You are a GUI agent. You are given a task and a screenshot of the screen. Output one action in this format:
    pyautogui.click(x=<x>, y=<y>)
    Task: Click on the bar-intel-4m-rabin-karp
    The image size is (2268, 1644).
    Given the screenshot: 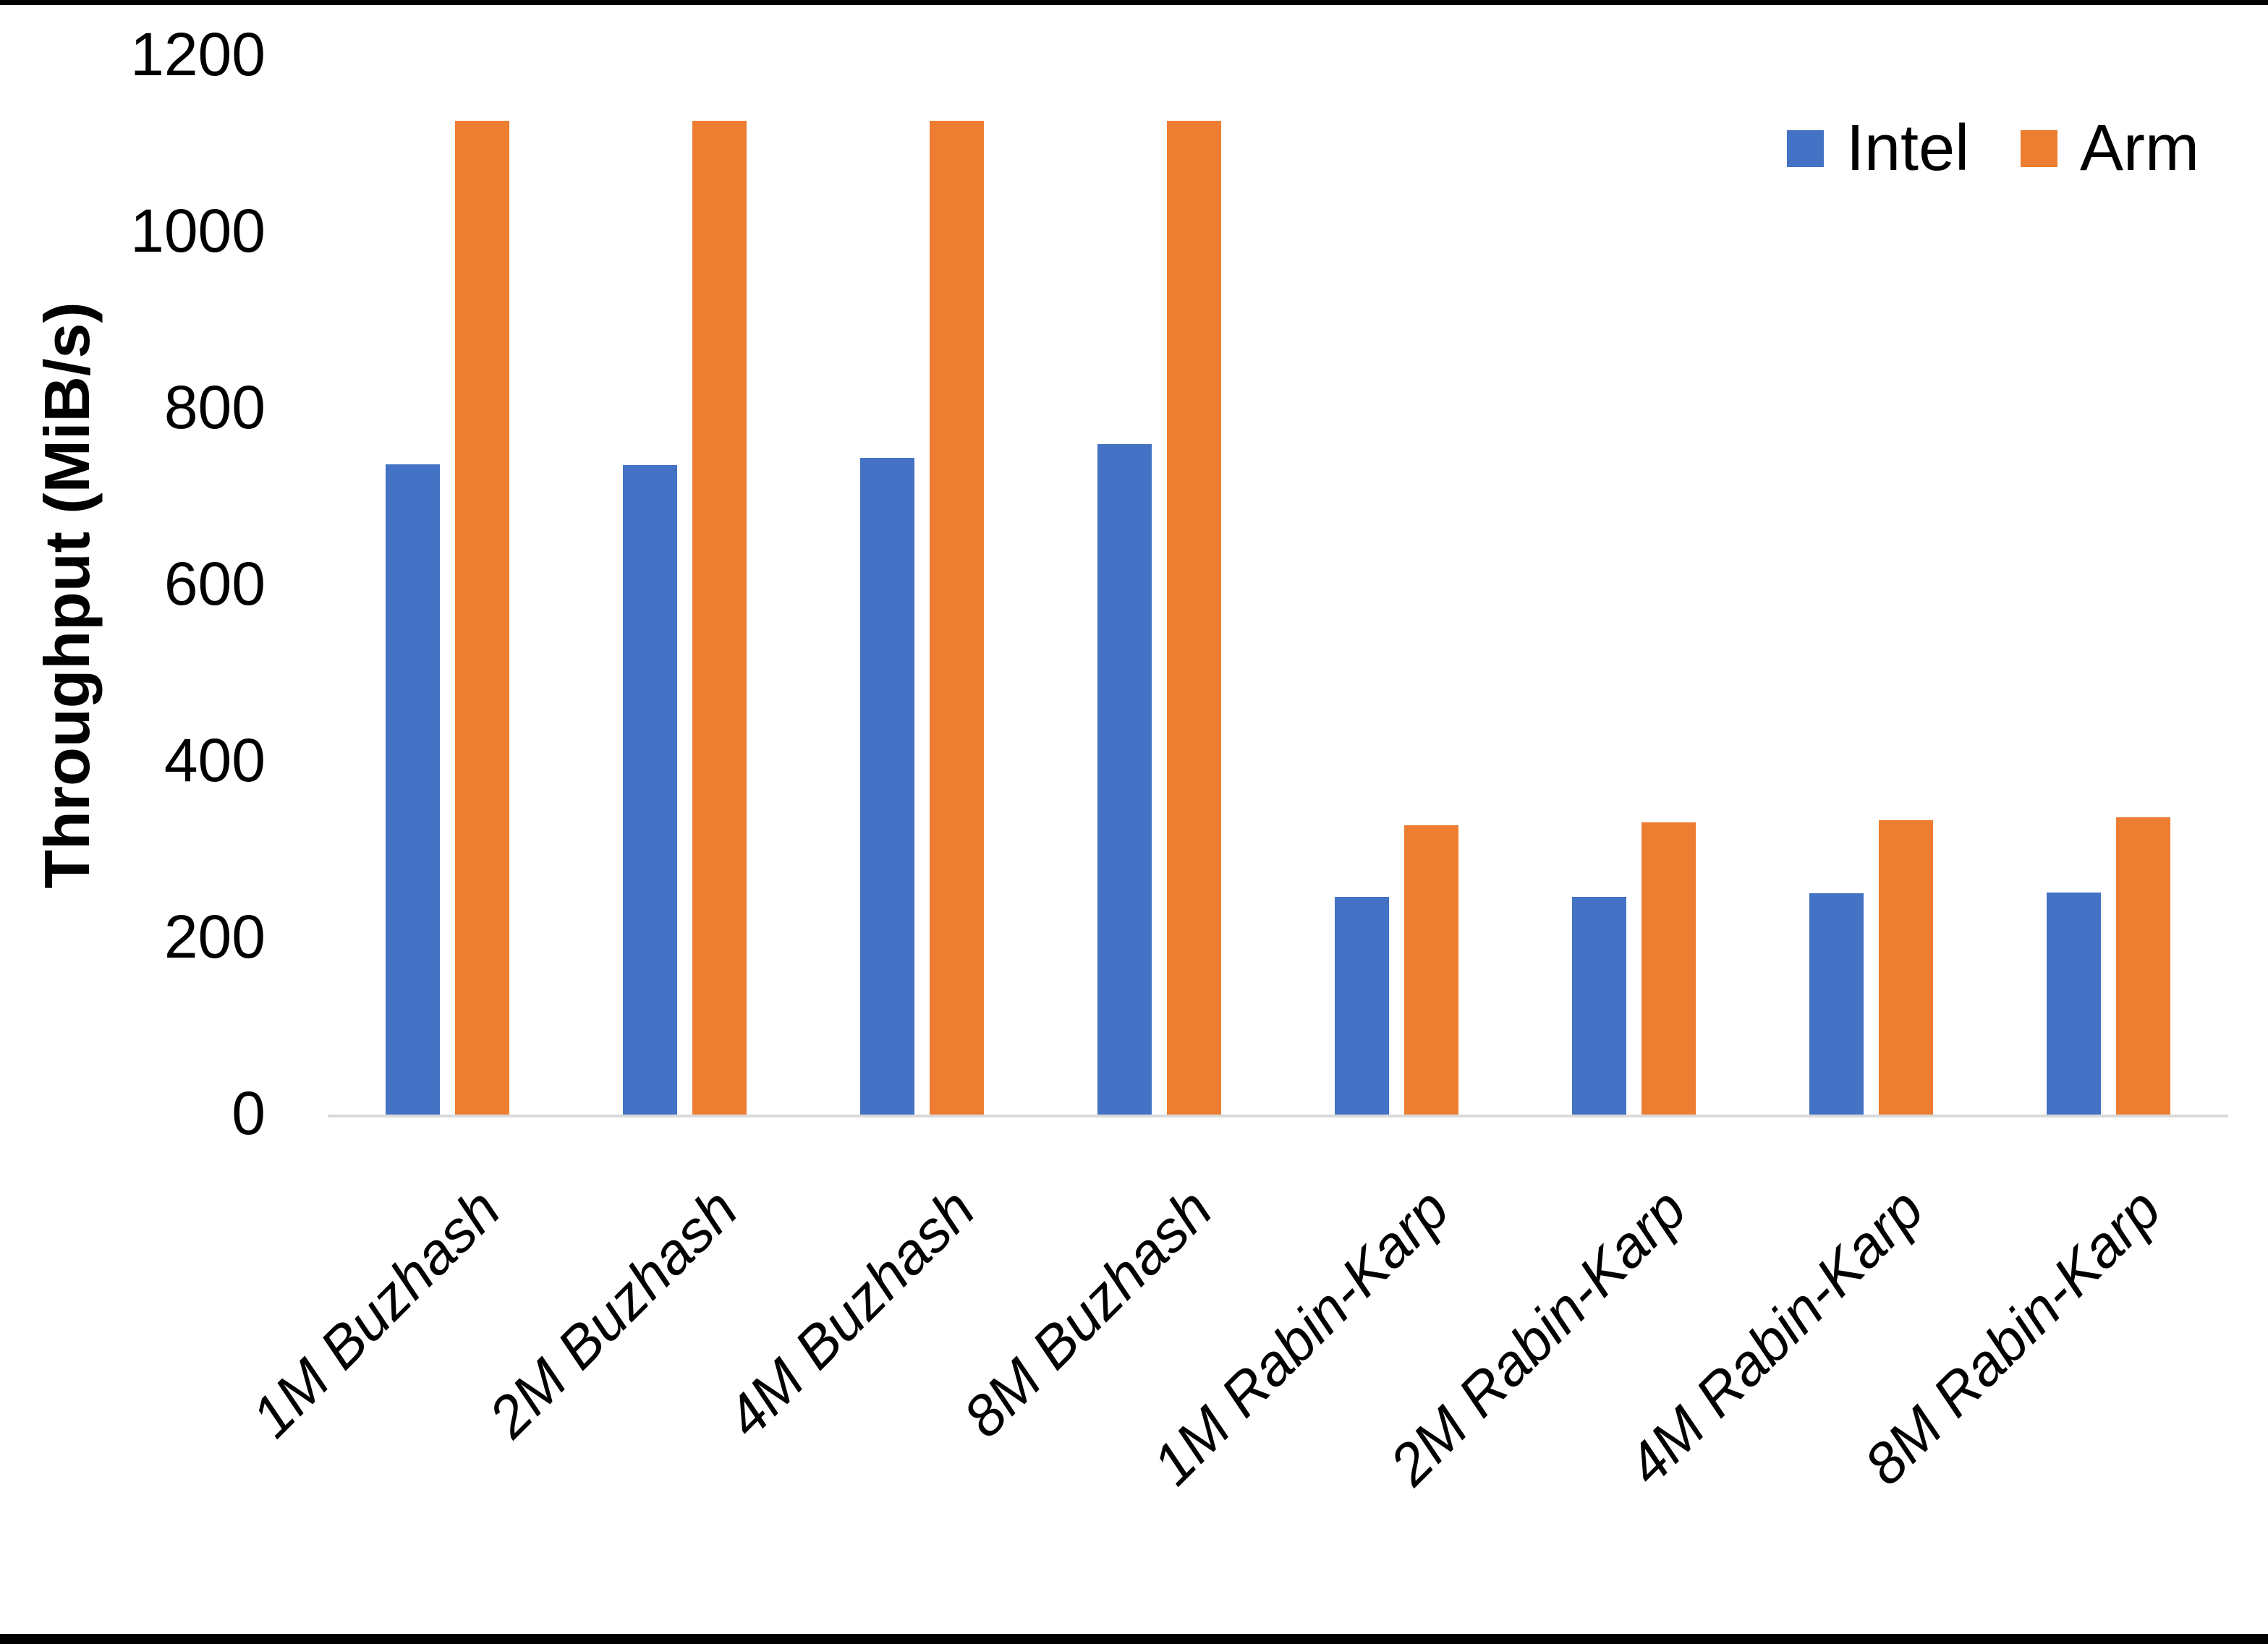 What is the action you would take?
    pyautogui.click(x=1836, y=1004)
    